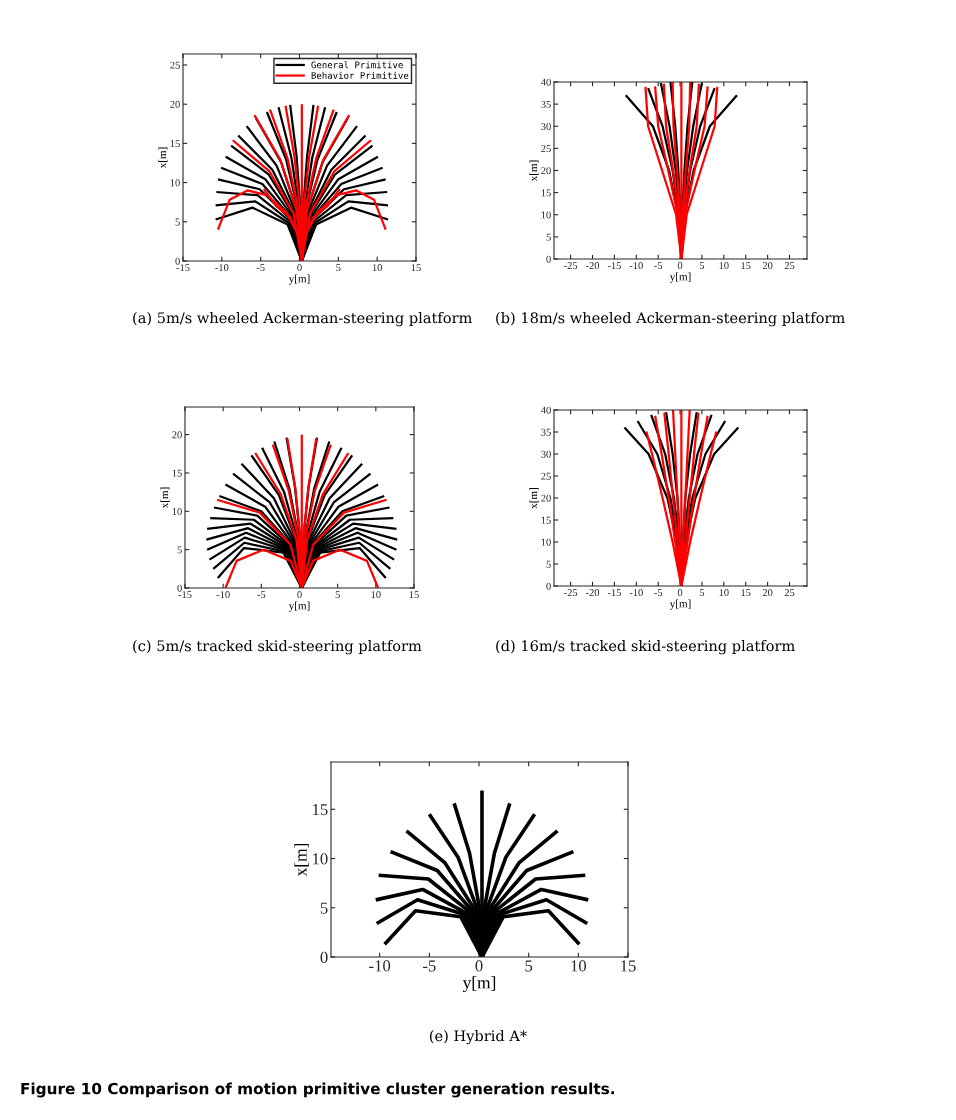 This screenshot has height=1120, width=956. I want to click on text: (b) 18m/s wheeled Ackerman-steering platform, so click(670, 319).